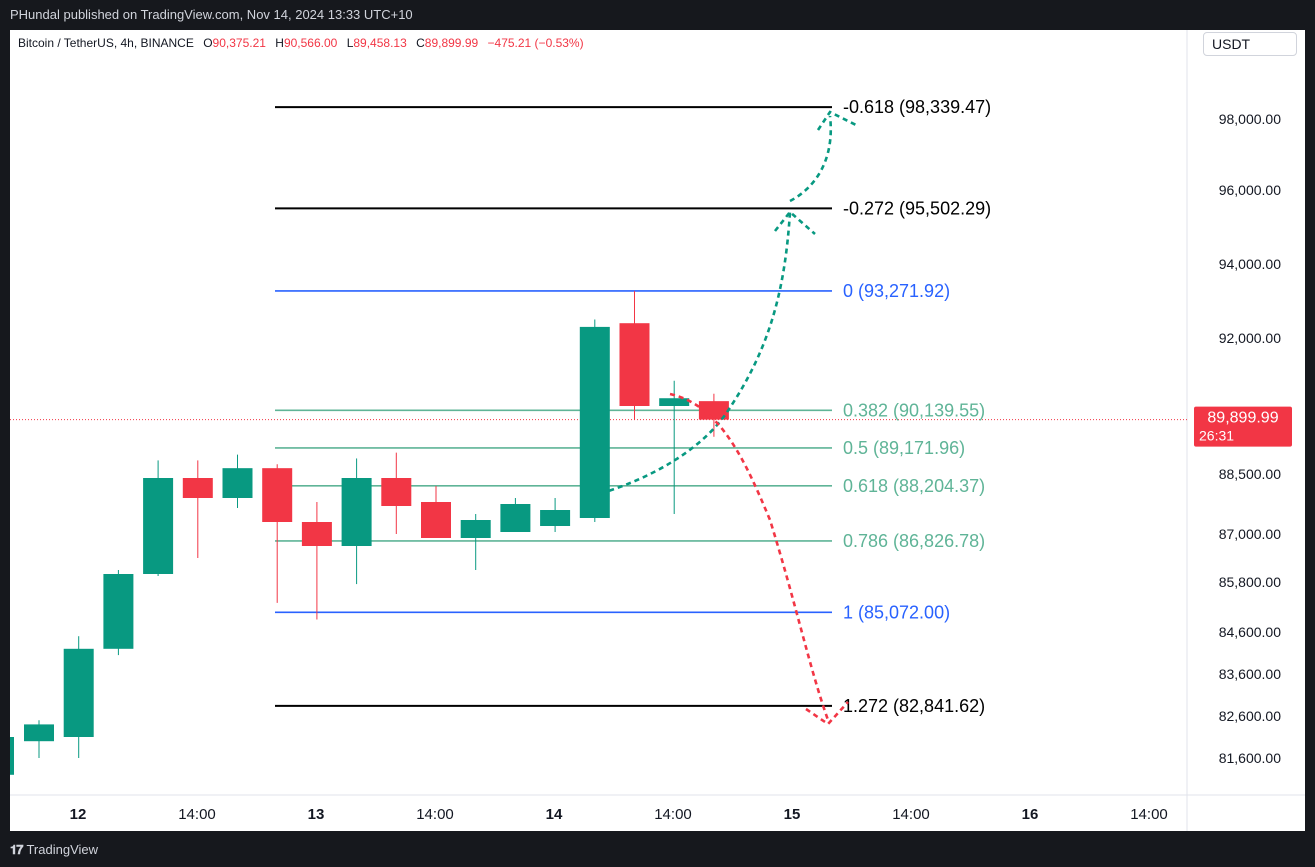  Describe the element at coordinates (612, 291) in the screenshot. I see `fib-level: 0 (93,271.92)` at that location.